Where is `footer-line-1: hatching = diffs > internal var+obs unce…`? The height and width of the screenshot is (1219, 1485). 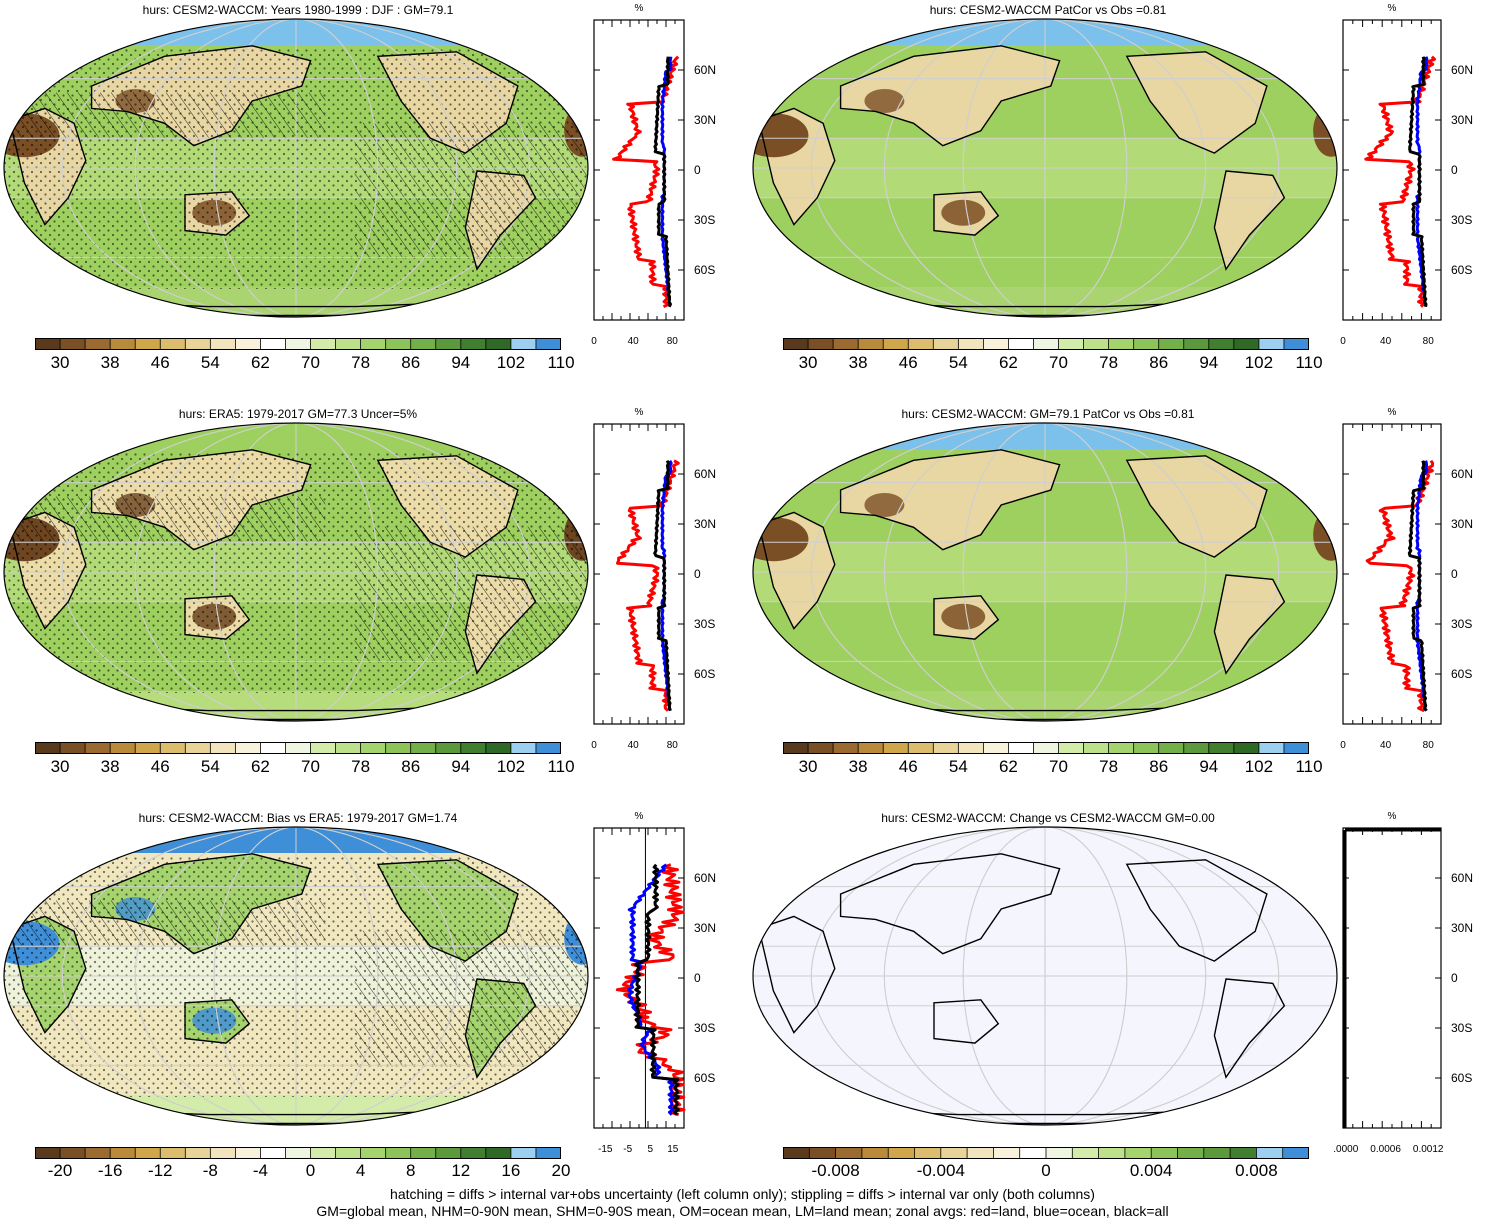
footer-line-1: hatching = diffs > internal var+obs unce… is located at coordinates (742, 1194).